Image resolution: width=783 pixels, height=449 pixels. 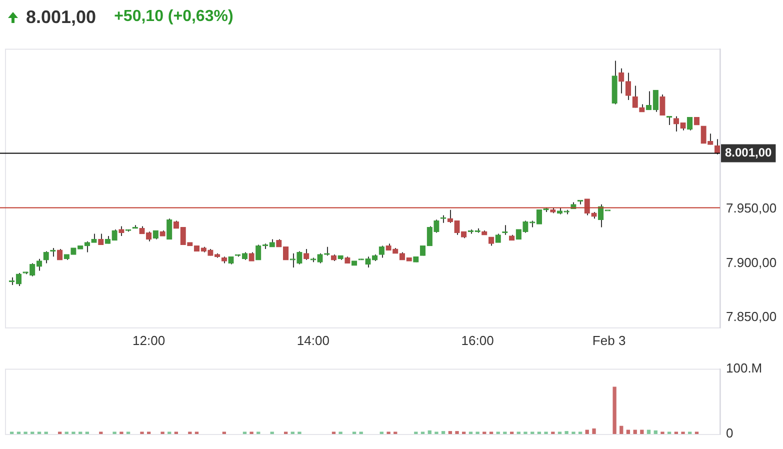 What do you see at coordinates (174, 17) in the screenshot?
I see `chart-subtitle: +50,10 (+0,63%)` at bounding box center [174, 17].